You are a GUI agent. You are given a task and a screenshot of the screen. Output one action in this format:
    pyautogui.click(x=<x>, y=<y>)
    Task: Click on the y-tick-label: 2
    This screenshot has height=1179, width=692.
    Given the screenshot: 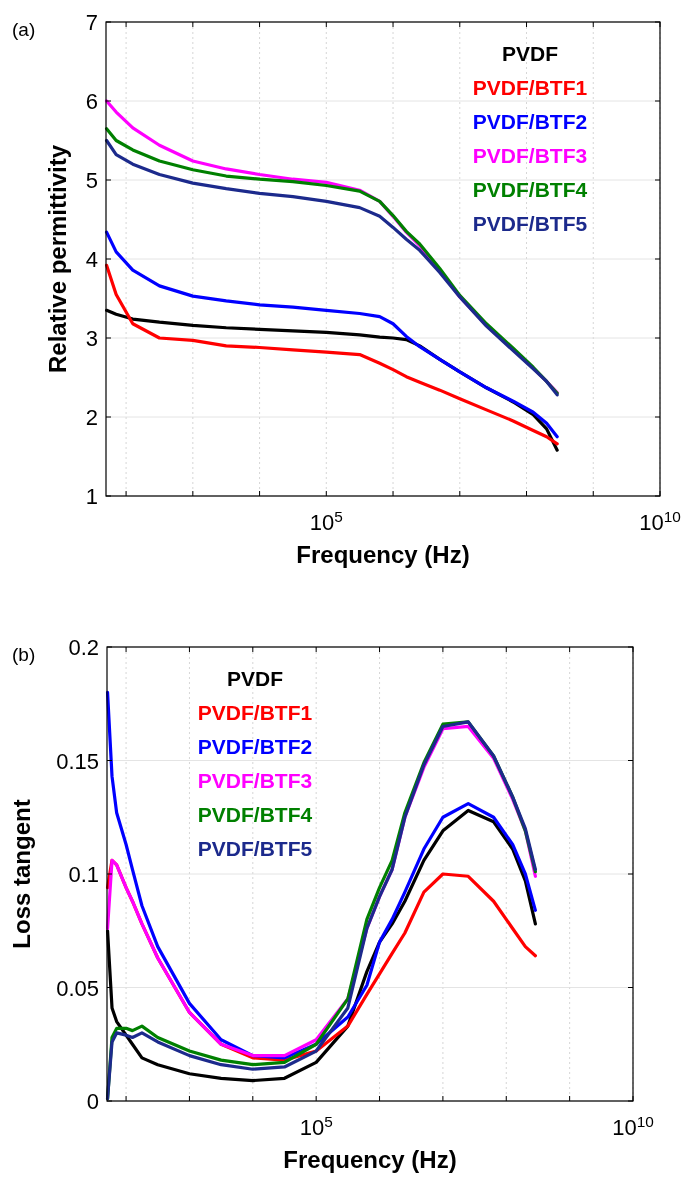 What is the action you would take?
    pyautogui.click(x=91, y=417)
    